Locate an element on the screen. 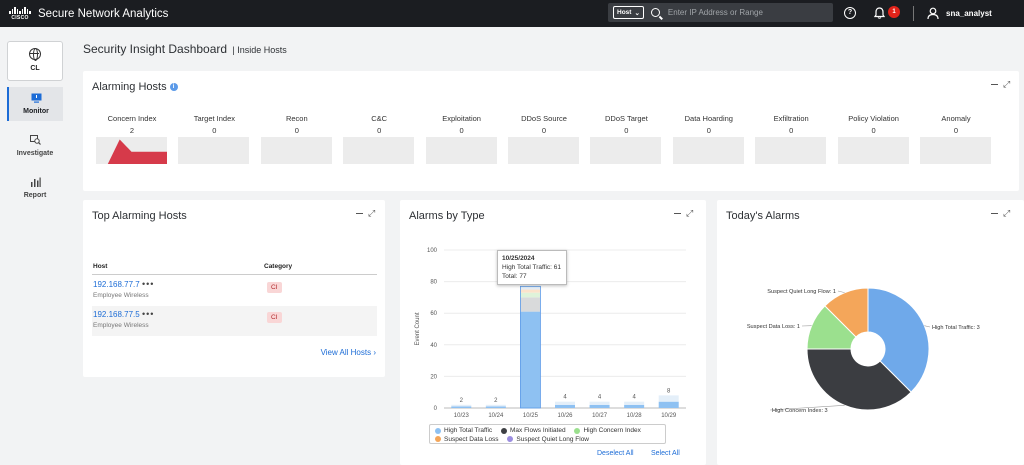  y-tick-label: 60 is located at coordinates (433, 314).